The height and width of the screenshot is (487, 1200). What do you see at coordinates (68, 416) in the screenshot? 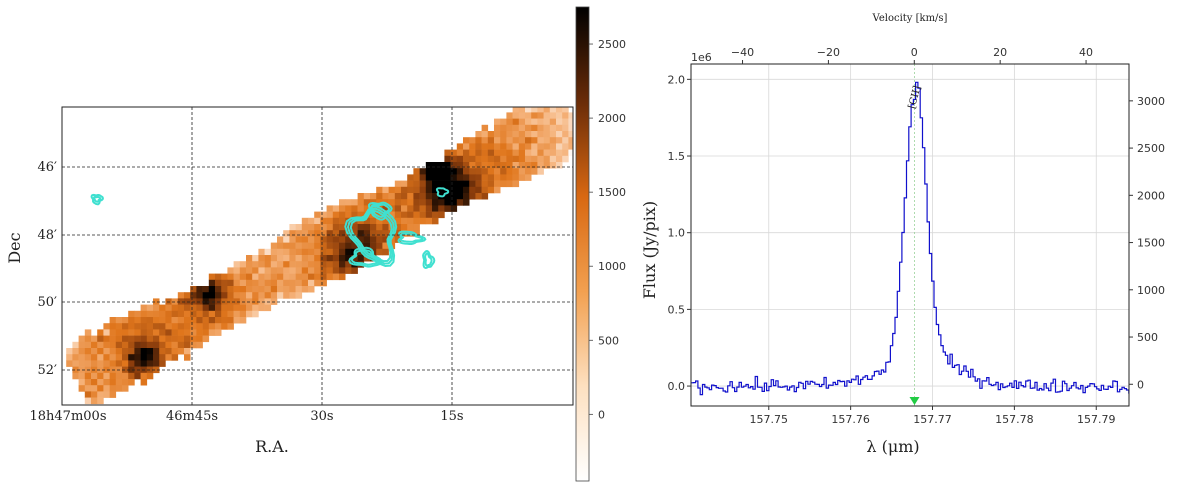
I see `map-x-tick-label: 18h47m00s` at bounding box center [68, 416].